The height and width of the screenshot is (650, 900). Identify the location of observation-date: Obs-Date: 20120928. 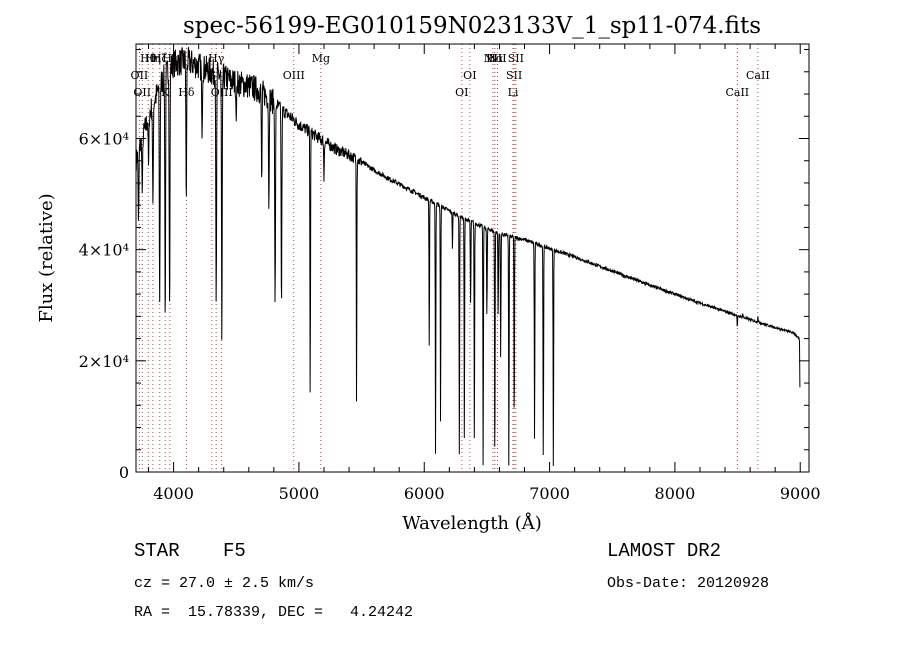
(688, 583).